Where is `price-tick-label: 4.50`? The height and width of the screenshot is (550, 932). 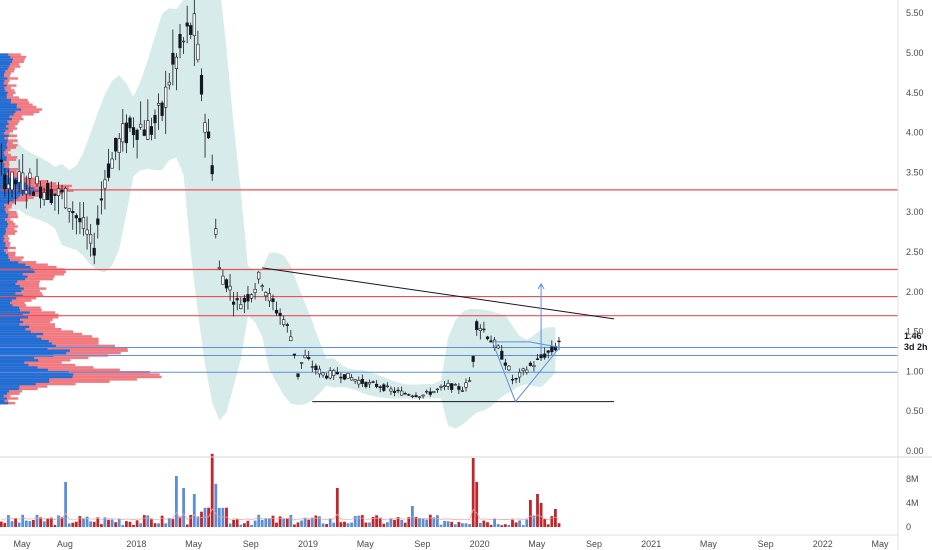 price-tick-label: 4.50 is located at coordinates (915, 93).